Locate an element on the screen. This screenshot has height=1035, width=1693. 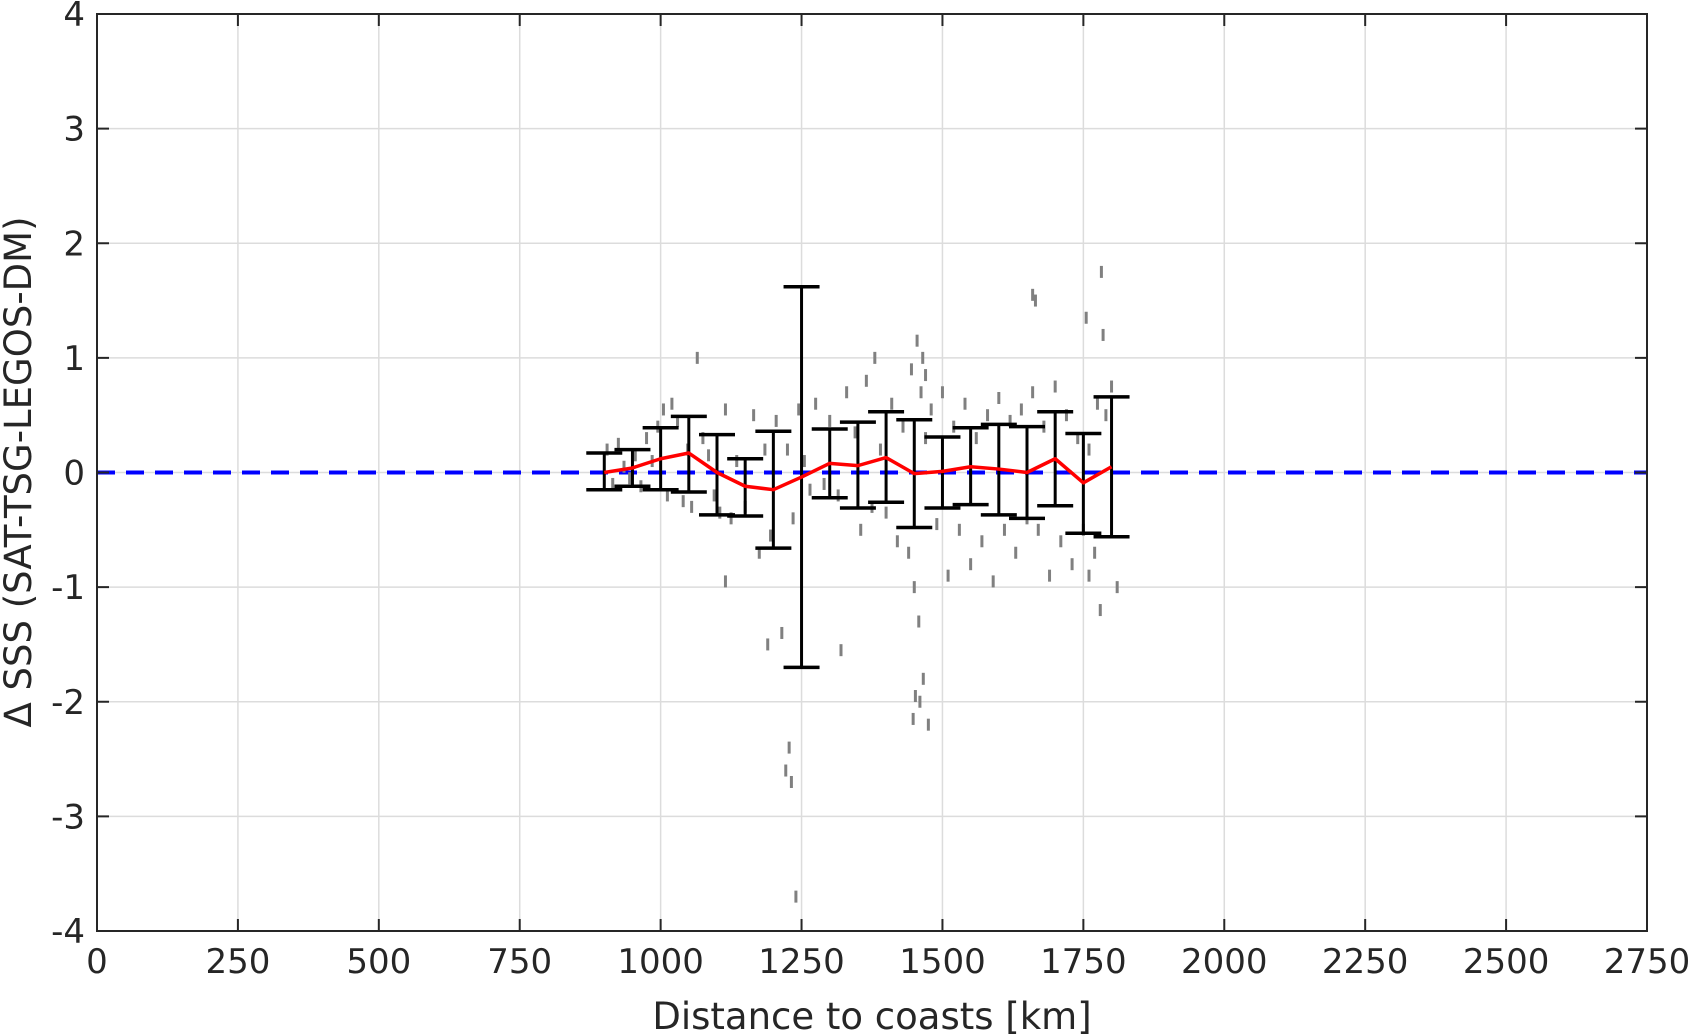
x-tick-label: 250 is located at coordinates (237, 962).